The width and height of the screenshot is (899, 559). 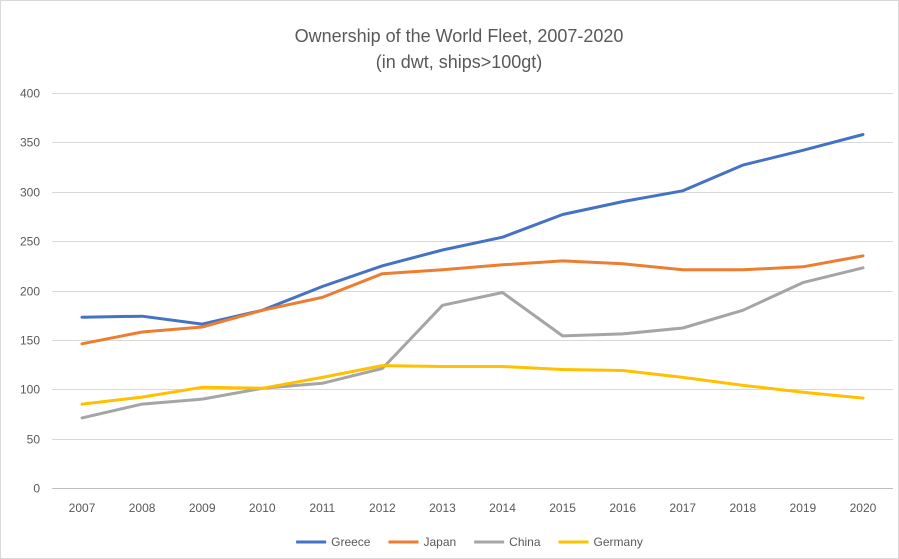 What do you see at coordinates (525, 542) in the screenshot?
I see `legend-label: China` at bounding box center [525, 542].